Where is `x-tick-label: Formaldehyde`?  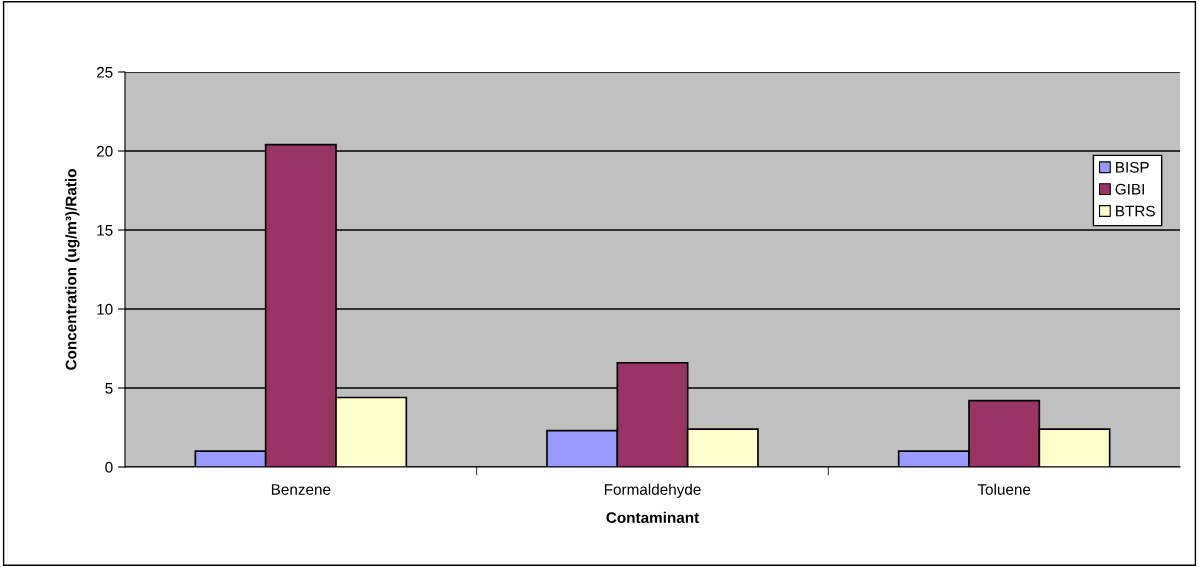
x-tick-label: Formaldehyde is located at coordinates (652, 490).